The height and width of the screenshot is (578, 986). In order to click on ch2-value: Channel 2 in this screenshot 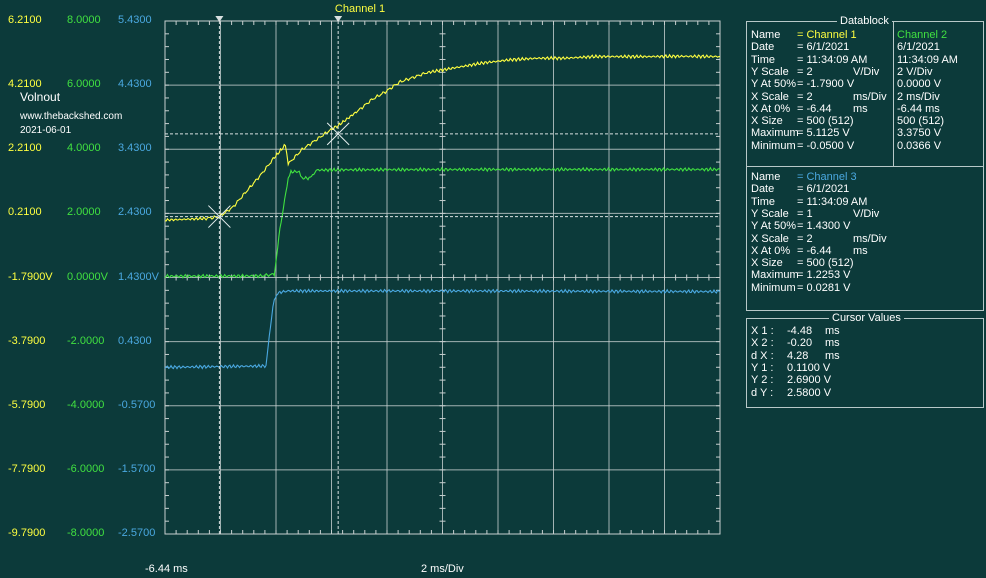, I will do `click(922, 35)`.